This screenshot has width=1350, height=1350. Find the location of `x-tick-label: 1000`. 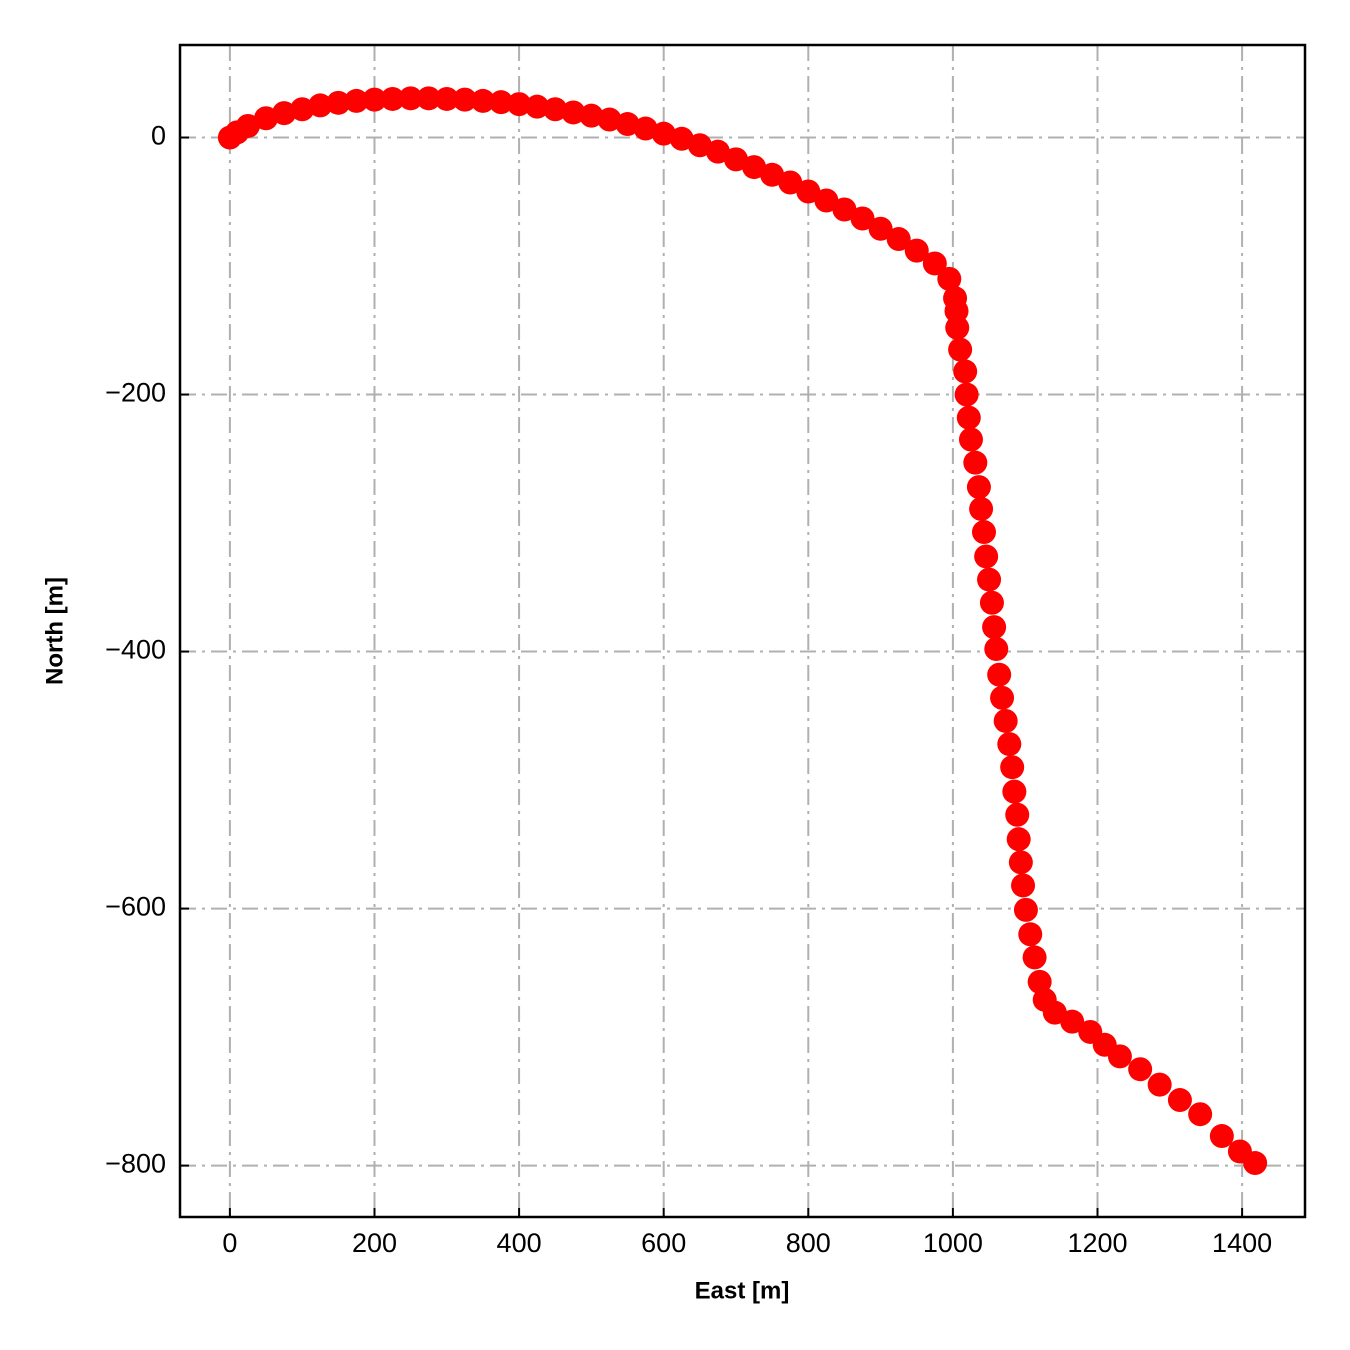

x-tick-label: 1000 is located at coordinates (953, 1243).